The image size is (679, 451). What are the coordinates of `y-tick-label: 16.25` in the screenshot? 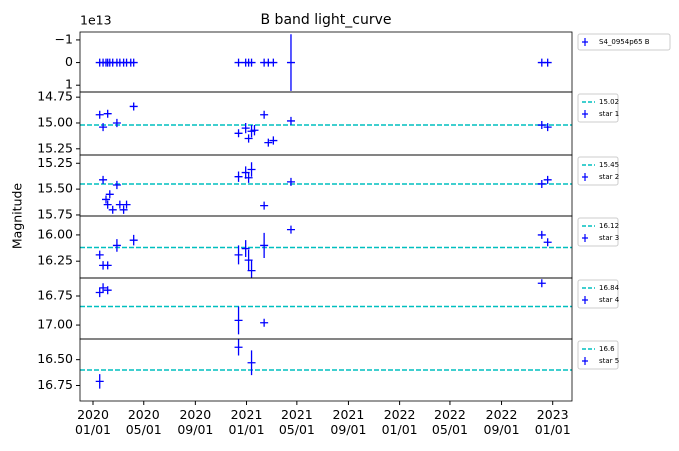 It's located at (55, 260).